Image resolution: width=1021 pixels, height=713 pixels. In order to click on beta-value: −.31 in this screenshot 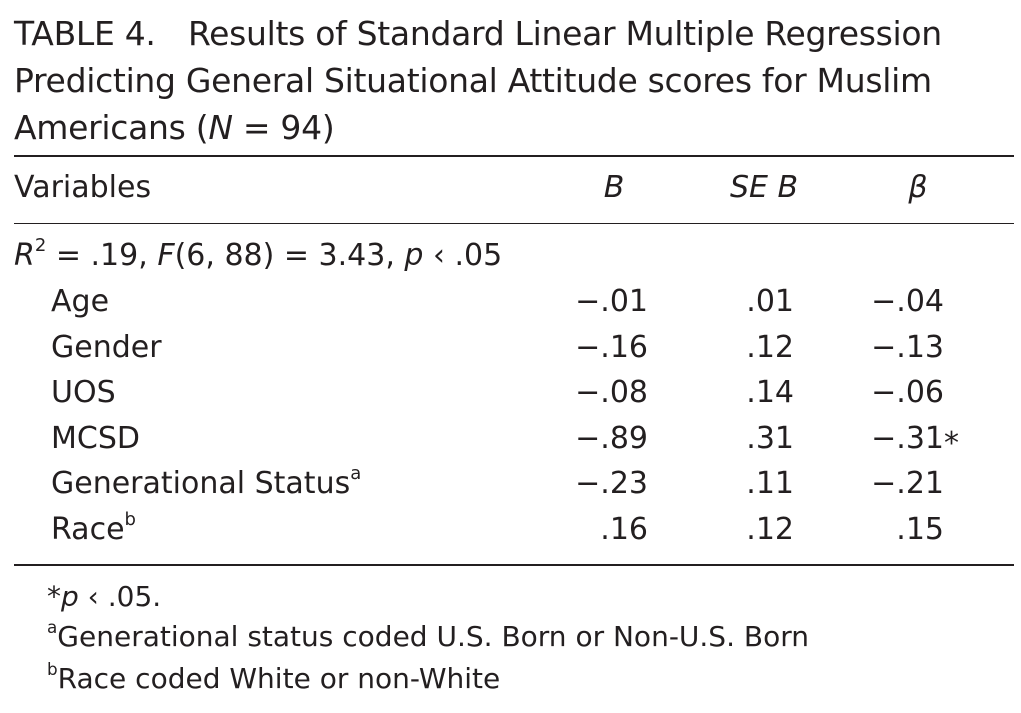, I will do `click(907, 438)`.